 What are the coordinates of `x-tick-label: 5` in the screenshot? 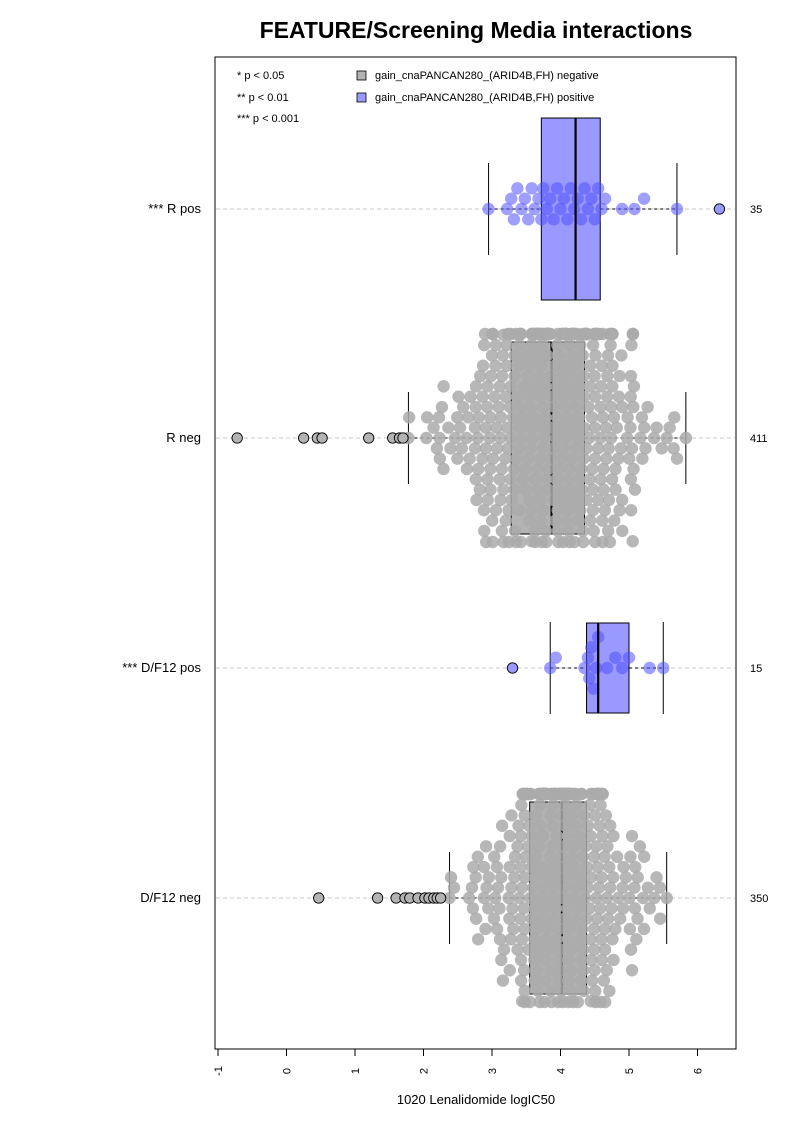 It's located at (630, 1071).